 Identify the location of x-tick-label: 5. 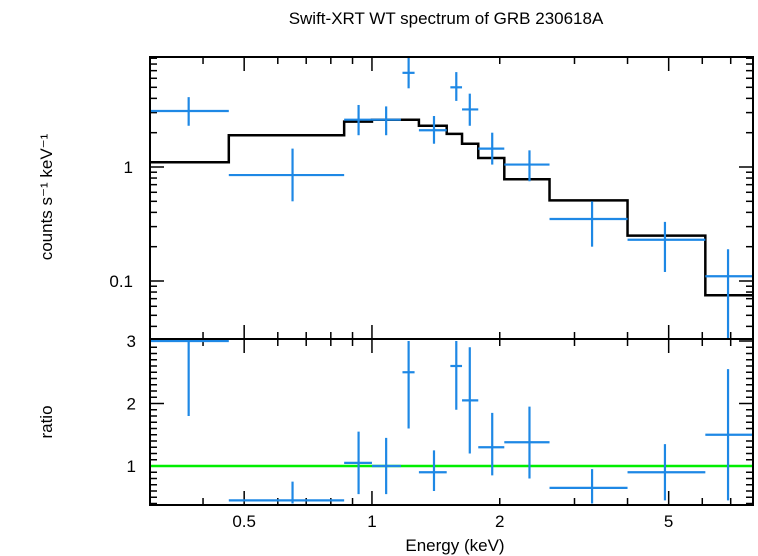
(668, 521).